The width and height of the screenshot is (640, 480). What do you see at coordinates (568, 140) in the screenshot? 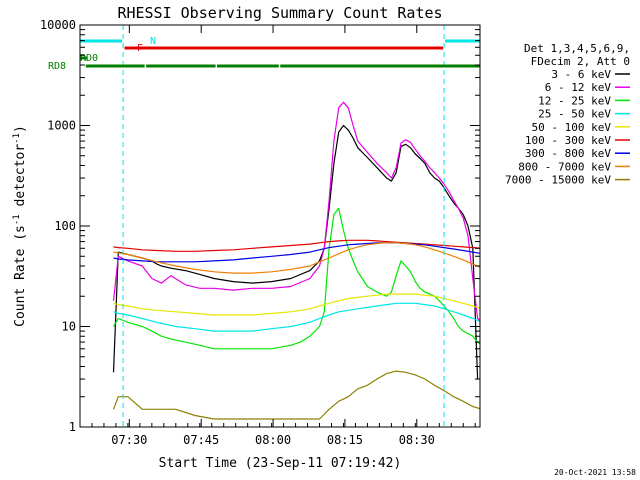
I see `legend-label-5: 100 - 300 keV` at bounding box center [568, 140].